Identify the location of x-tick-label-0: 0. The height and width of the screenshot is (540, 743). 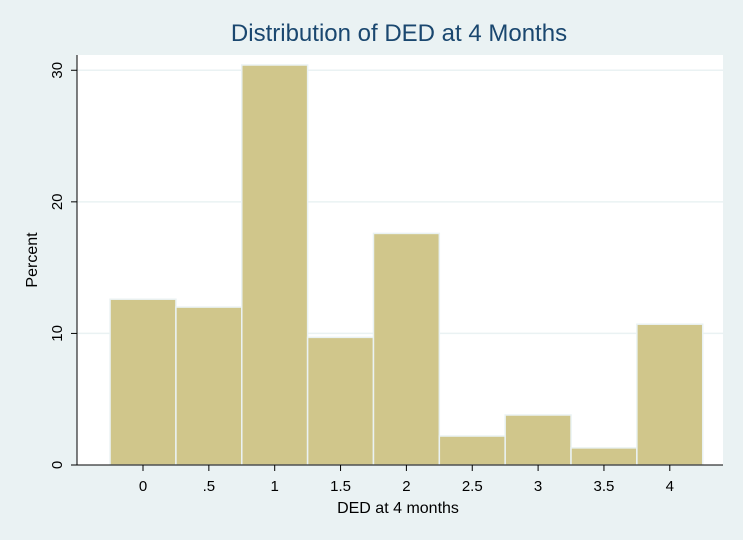
(143, 486).